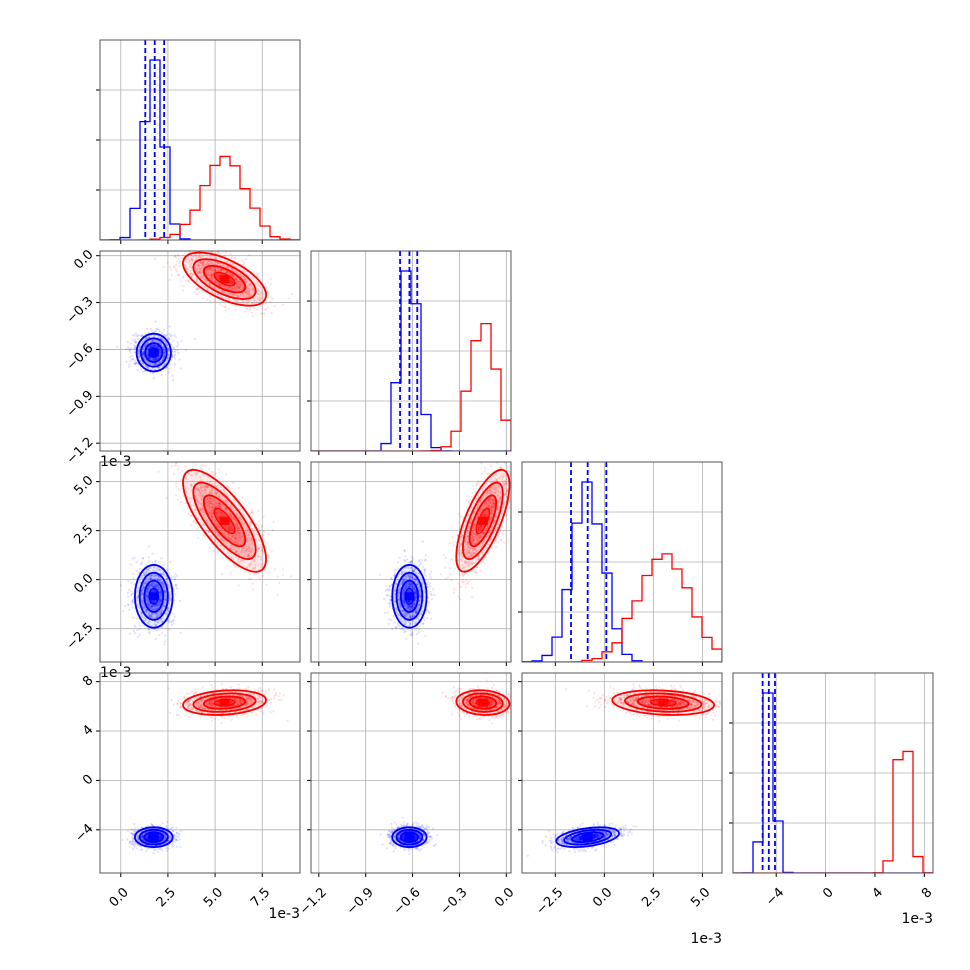 This screenshot has height=970, width=970. Describe the element at coordinates (828, 893) in the screenshot. I see `xtick-label-3-1: 0` at that location.